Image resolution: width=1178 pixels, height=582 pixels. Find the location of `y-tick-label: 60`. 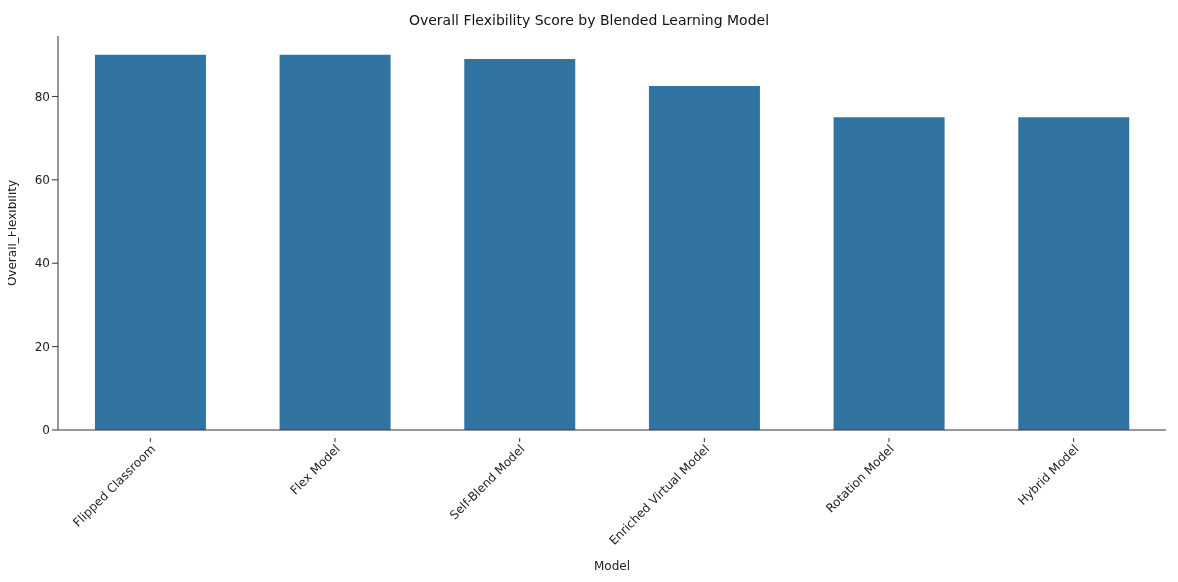

y-tick-label: 60 is located at coordinates (42, 180).